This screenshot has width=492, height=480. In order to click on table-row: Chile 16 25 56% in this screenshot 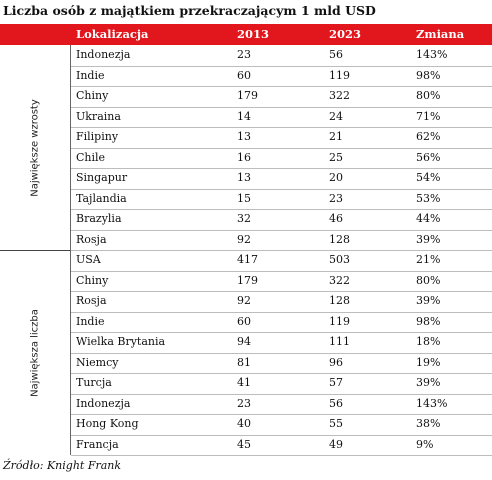, I will do `click(281, 158)`.